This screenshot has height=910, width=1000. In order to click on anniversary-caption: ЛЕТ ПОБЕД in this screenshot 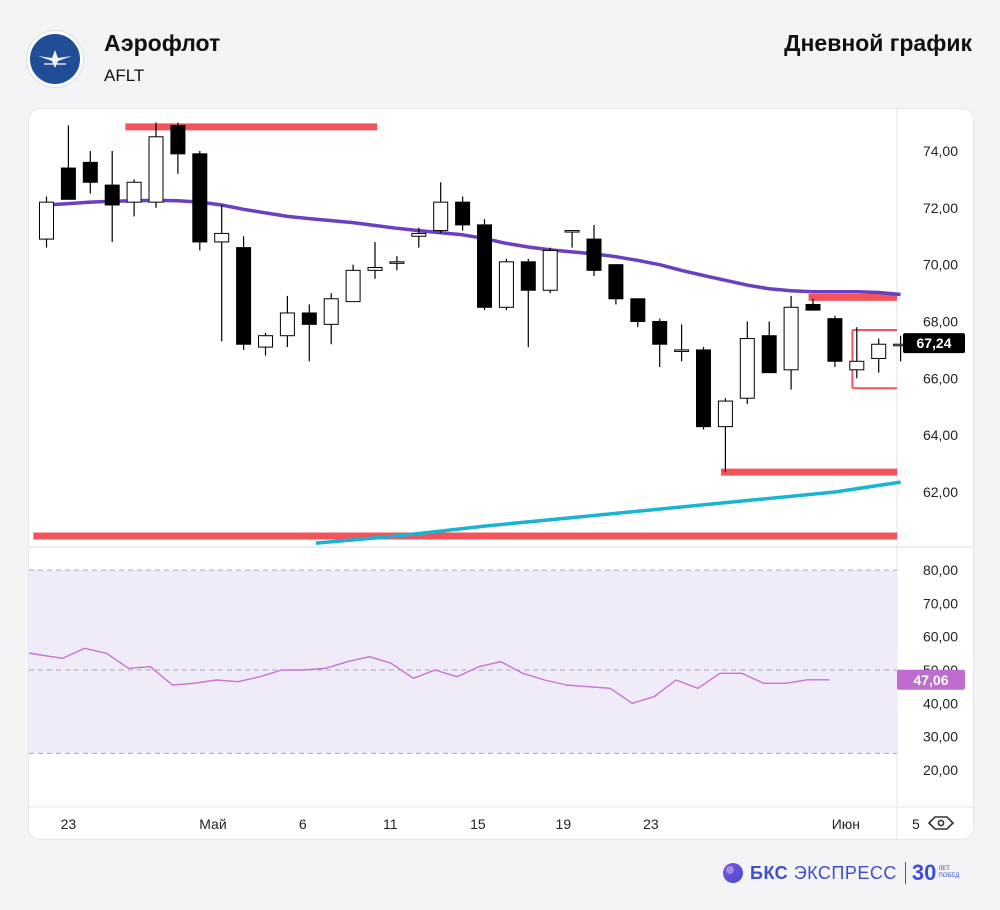, I will do `click(948, 873)`.